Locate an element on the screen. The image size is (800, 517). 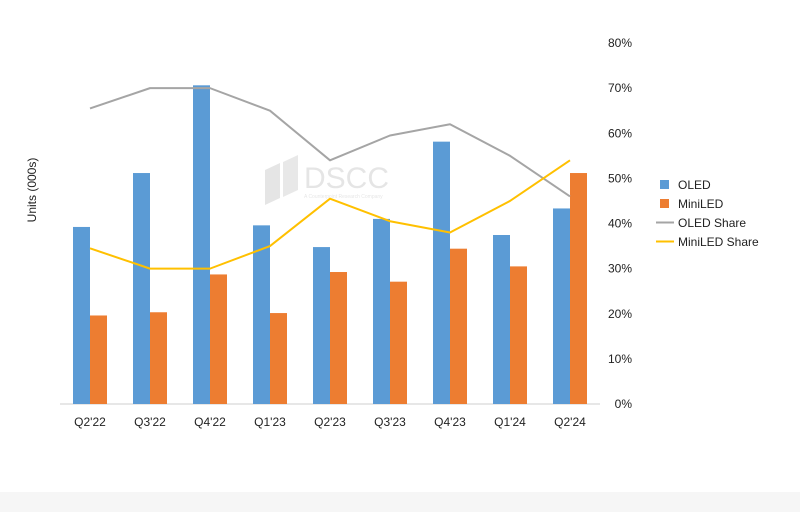
right-axis-tick-label: 40% is located at coordinates (620, 224).